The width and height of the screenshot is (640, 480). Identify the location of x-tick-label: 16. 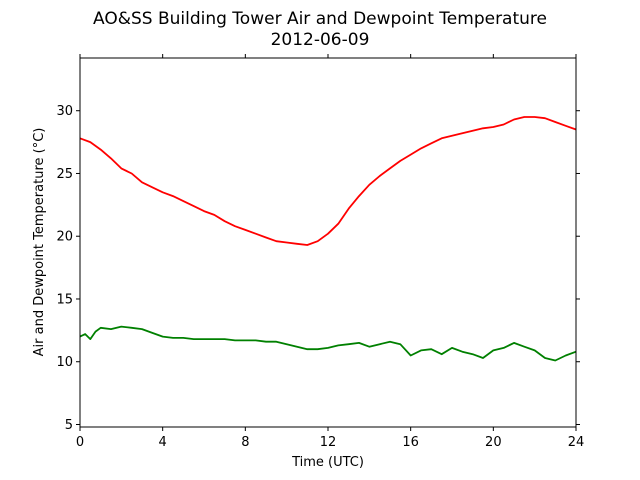
(410, 442).